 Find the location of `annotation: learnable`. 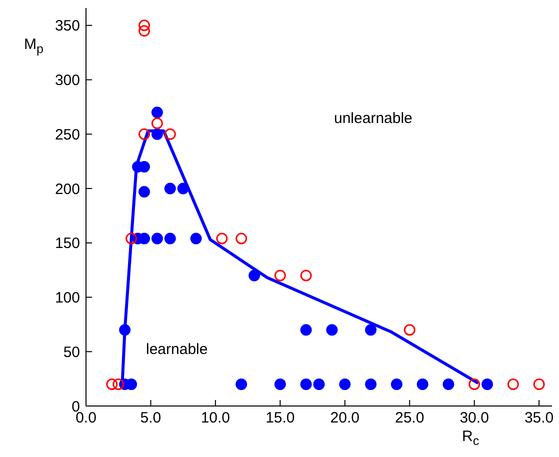

annotation: learnable is located at coordinates (177, 349).